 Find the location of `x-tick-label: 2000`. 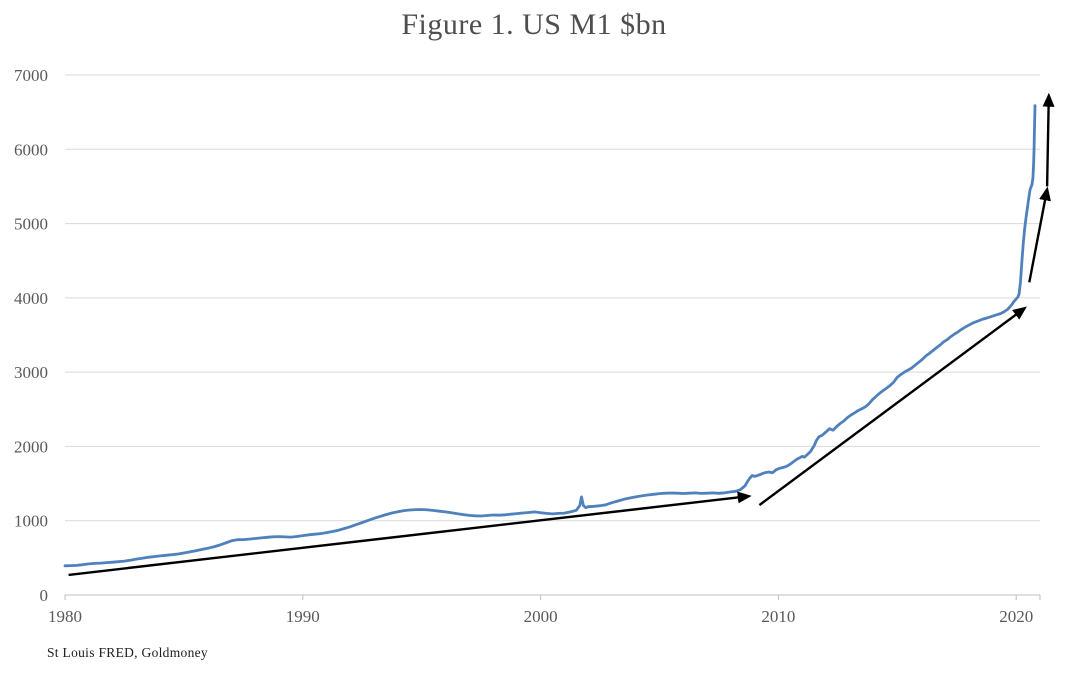

x-tick-label: 2000 is located at coordinates (541, 616).